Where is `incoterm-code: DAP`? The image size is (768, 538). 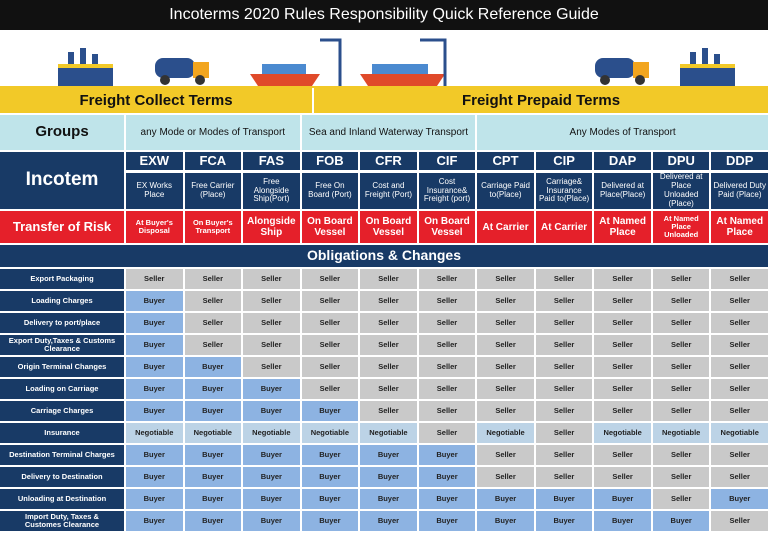
incoterm-code: DAP is located at coordinates (622, 161).